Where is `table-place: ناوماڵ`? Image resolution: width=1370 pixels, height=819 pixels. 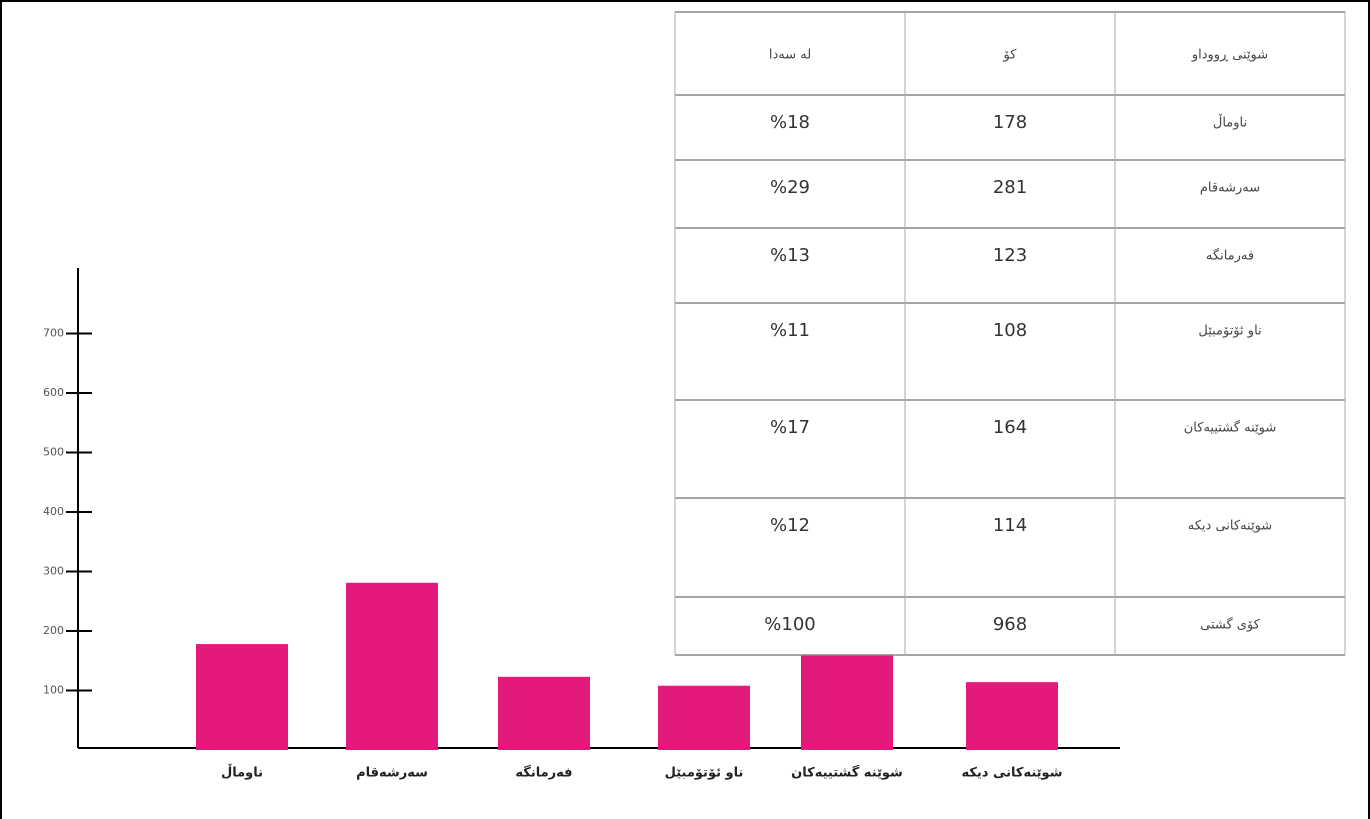
table-place: ناوماڵ is located at coordinates (1230, 122).